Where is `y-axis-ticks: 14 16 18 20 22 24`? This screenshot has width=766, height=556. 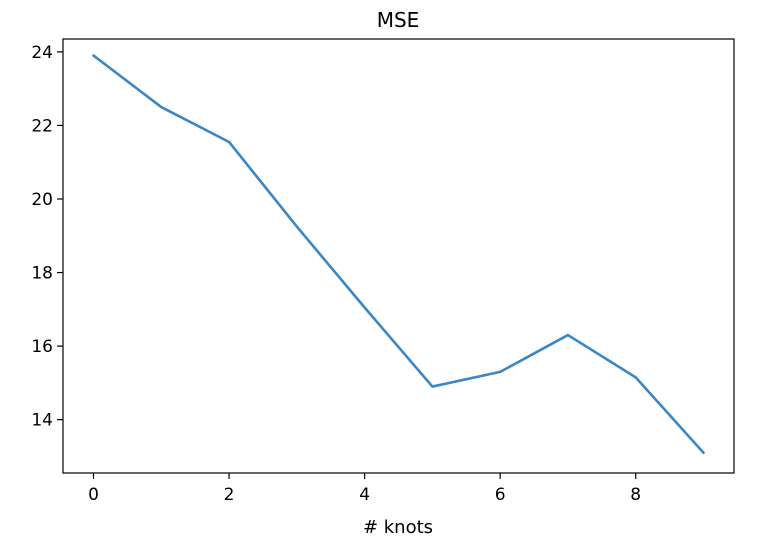
y-axis-ticks: 14 16 18 20 22 24 is located at coordinates (47, 237).